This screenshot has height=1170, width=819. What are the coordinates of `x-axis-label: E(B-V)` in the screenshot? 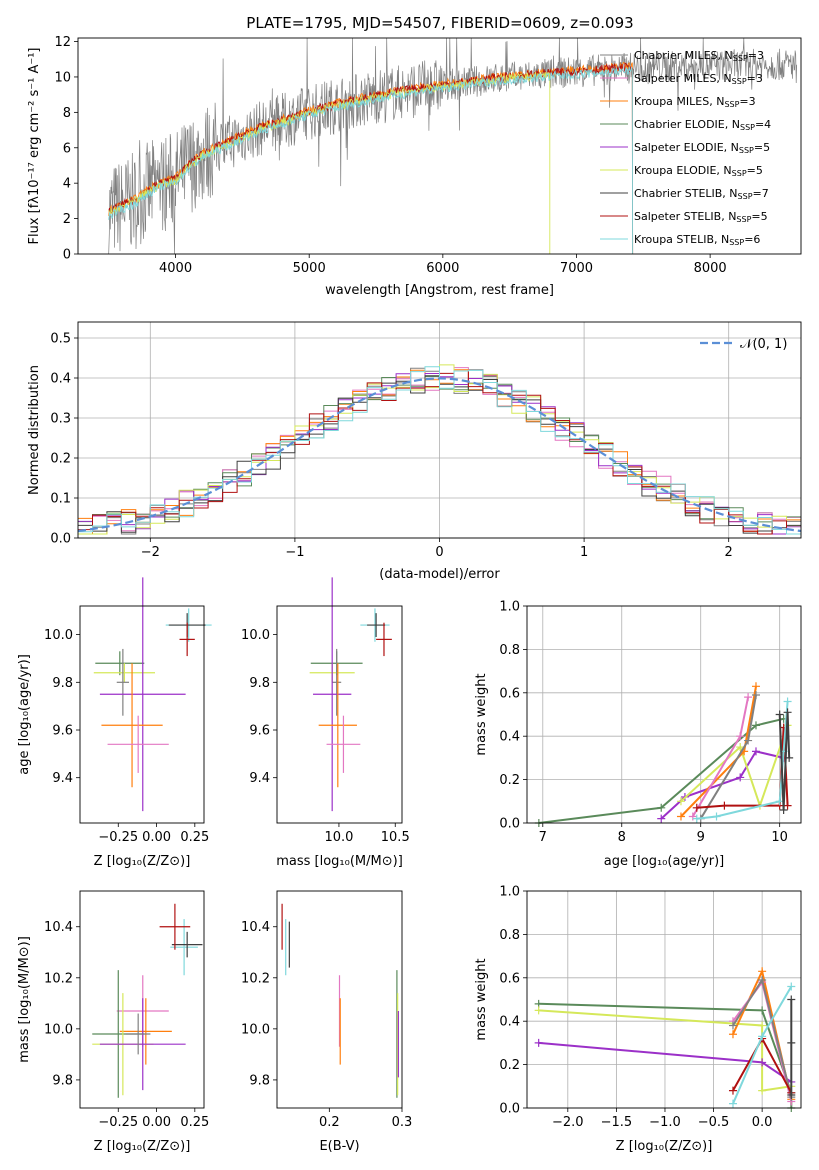 It's located at (339, 1146).